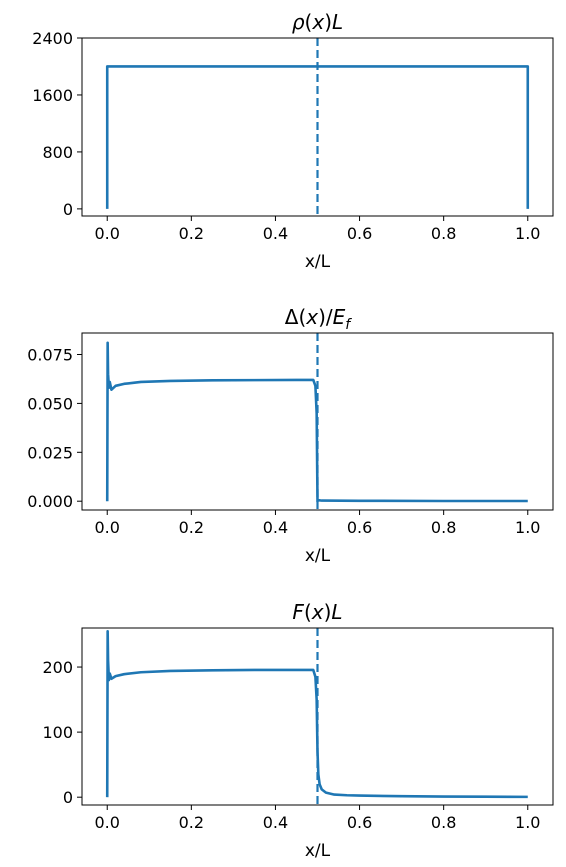  Describe the element at coordinates (57, 152) in the screenshot. I see `y-tick-label: 800` at that location.